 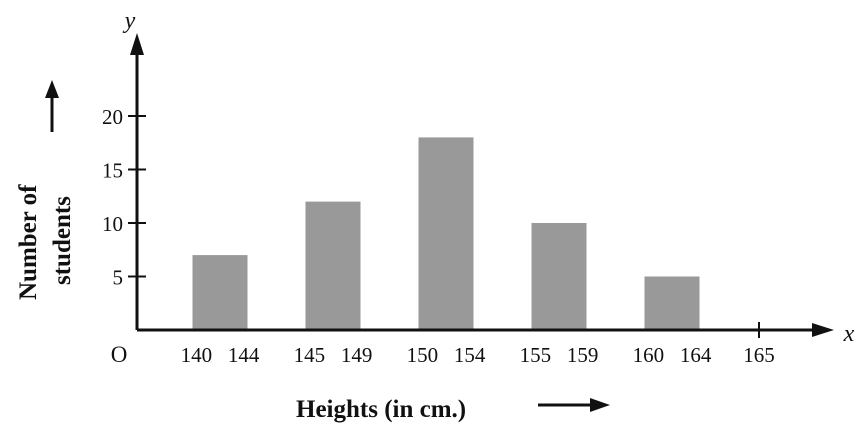 What do you see at coordinates (118, 278) in the screenshot?
I see `y-tick-label-5: 5` at bounding box center [118, 278].